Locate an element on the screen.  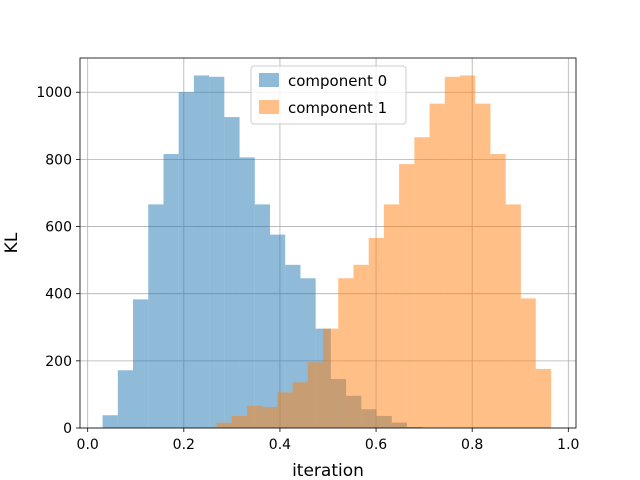
x-tick-label: 0.6 is located at coordinates (376, 445).